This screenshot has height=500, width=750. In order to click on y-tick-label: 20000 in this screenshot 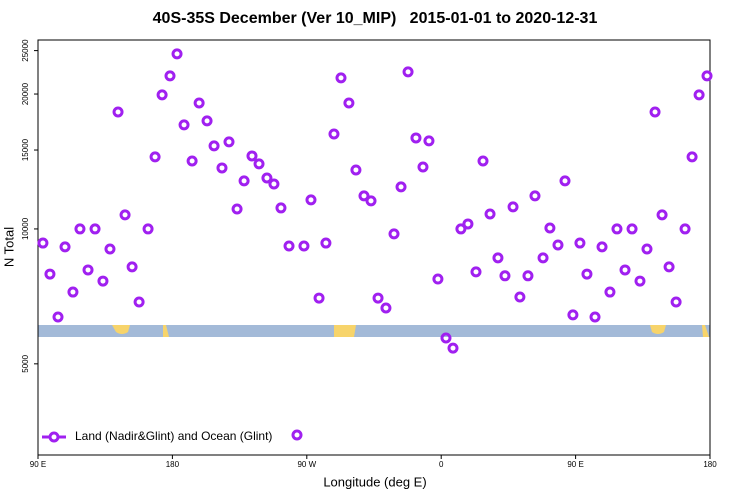, I will do `click(25, 93)`.